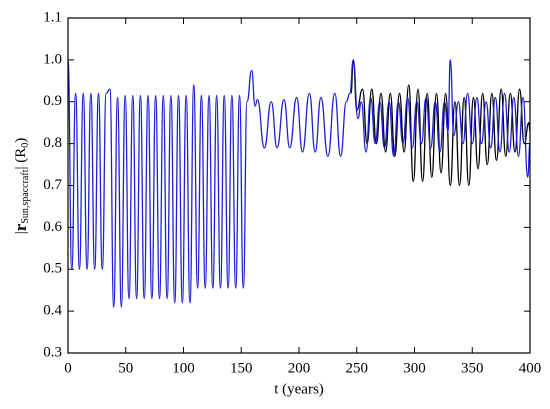  I want to click on x-tick-label: 350, so click(472, 368).